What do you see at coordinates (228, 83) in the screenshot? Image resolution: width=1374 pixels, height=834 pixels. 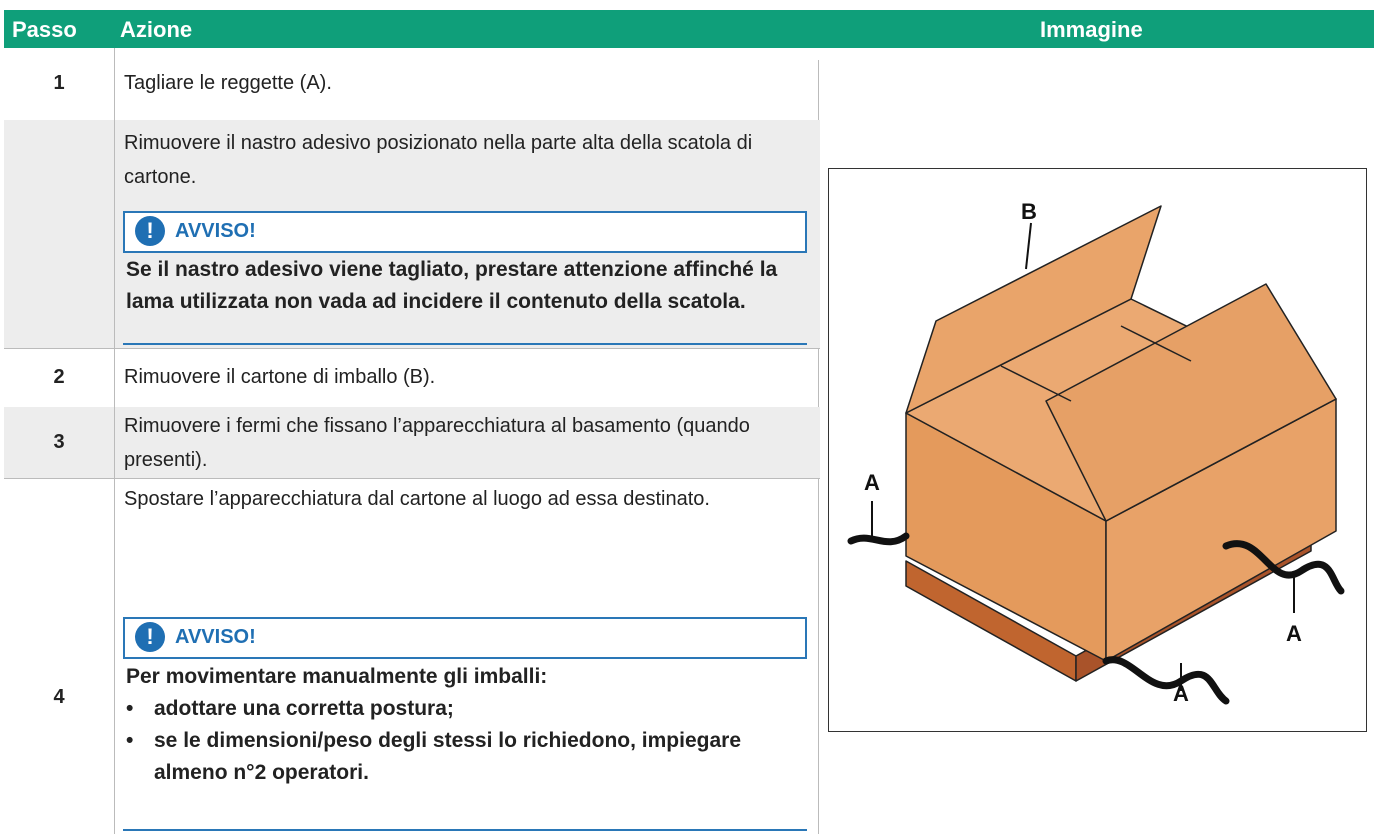 I see `action: Tagliare le reggette (A).` at bounding box center [228, 83].